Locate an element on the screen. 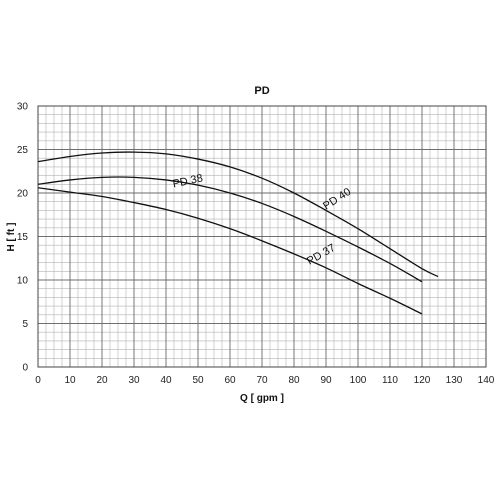 Image resolution: width=500 pixels, height=500 pixels. y-tick-label: 10 is located at coordinates (23, 281).